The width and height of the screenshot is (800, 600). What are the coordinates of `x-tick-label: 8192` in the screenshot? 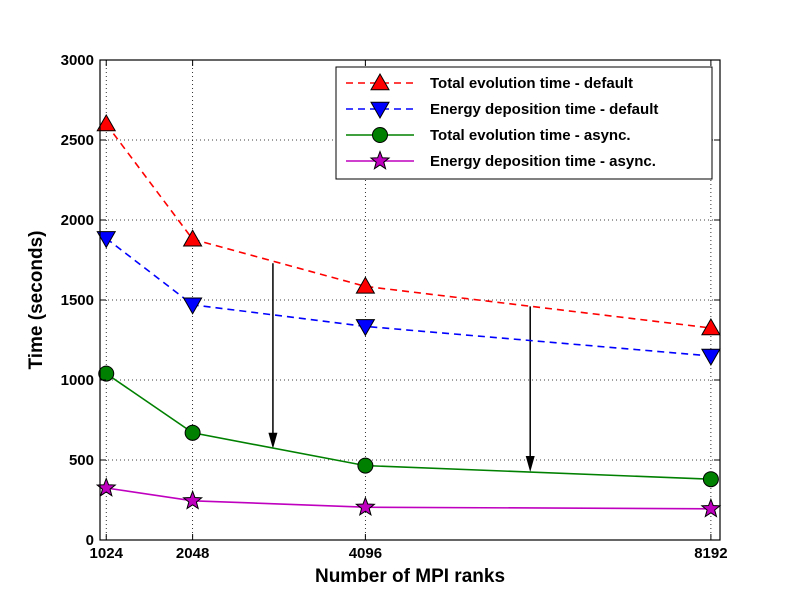 It's located at (710, 553).